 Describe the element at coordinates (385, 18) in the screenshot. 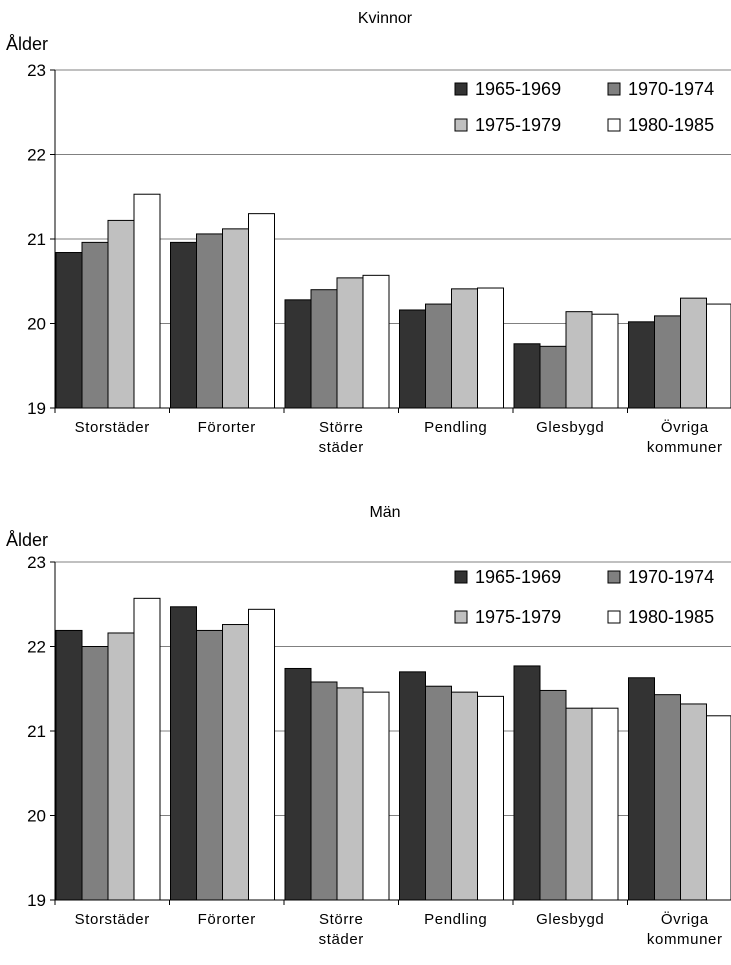

I see `chart-title: Kvinnor` at that location.